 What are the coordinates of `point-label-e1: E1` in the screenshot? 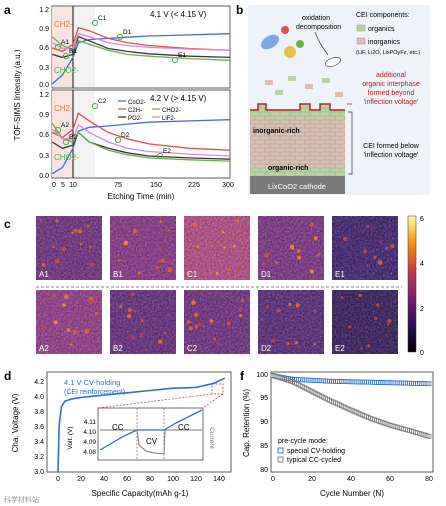 It's located at (182, 55).